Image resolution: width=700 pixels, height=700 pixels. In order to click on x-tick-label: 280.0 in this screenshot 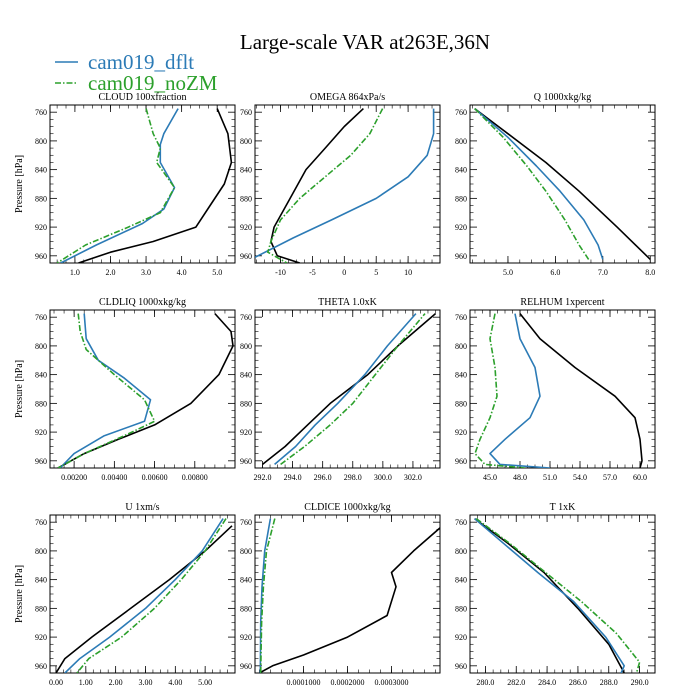, I will do `click(485, 682)`.